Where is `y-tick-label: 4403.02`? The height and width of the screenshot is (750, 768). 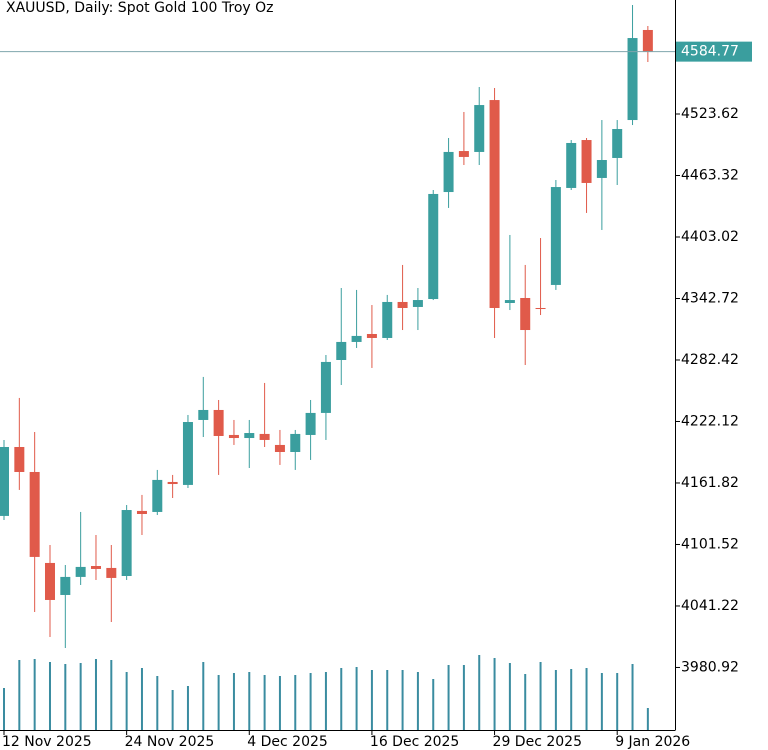 y-tick-label: 4403.02 is located at coordinates (710, 237).